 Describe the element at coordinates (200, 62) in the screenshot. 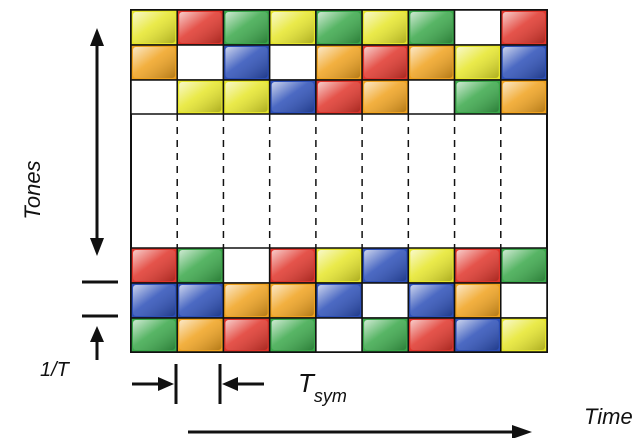

I see `tone-cell-top-r2-c2-empty` at that location.